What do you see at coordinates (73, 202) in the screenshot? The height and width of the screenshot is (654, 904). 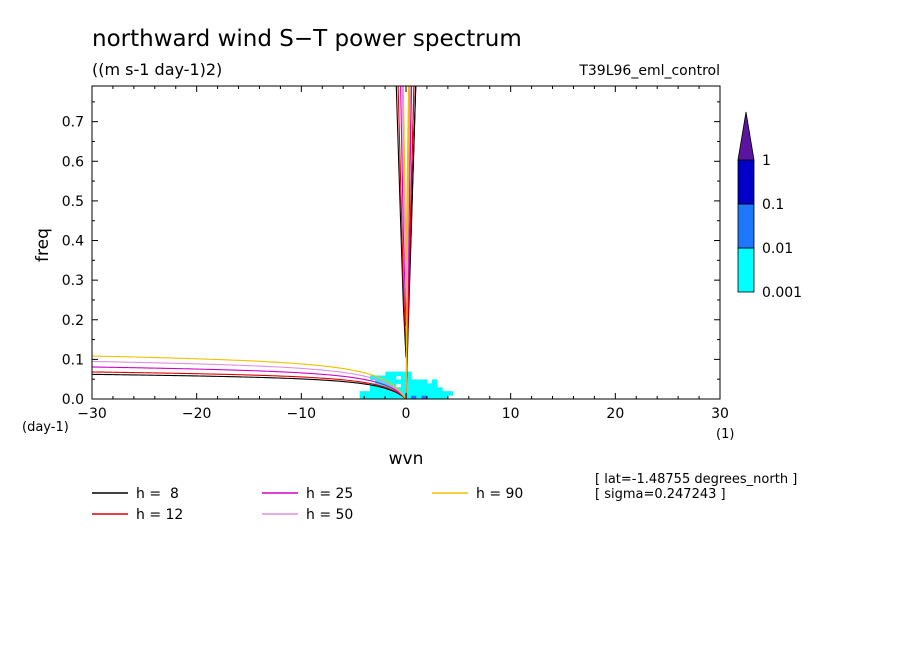 I see `y-tick-label: 0.5` at bounding box center [73, 202].